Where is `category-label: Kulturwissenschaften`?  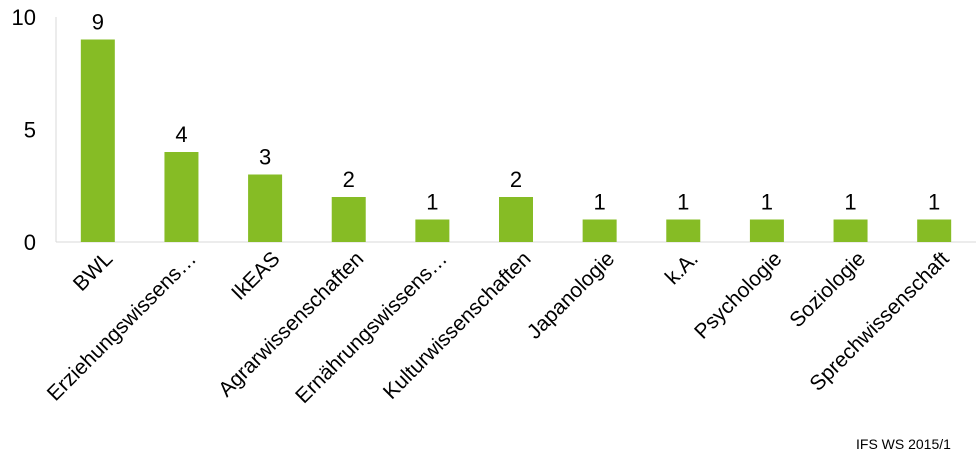
category-label: Kulturwissenschaften is located at coordinates (457, 325).